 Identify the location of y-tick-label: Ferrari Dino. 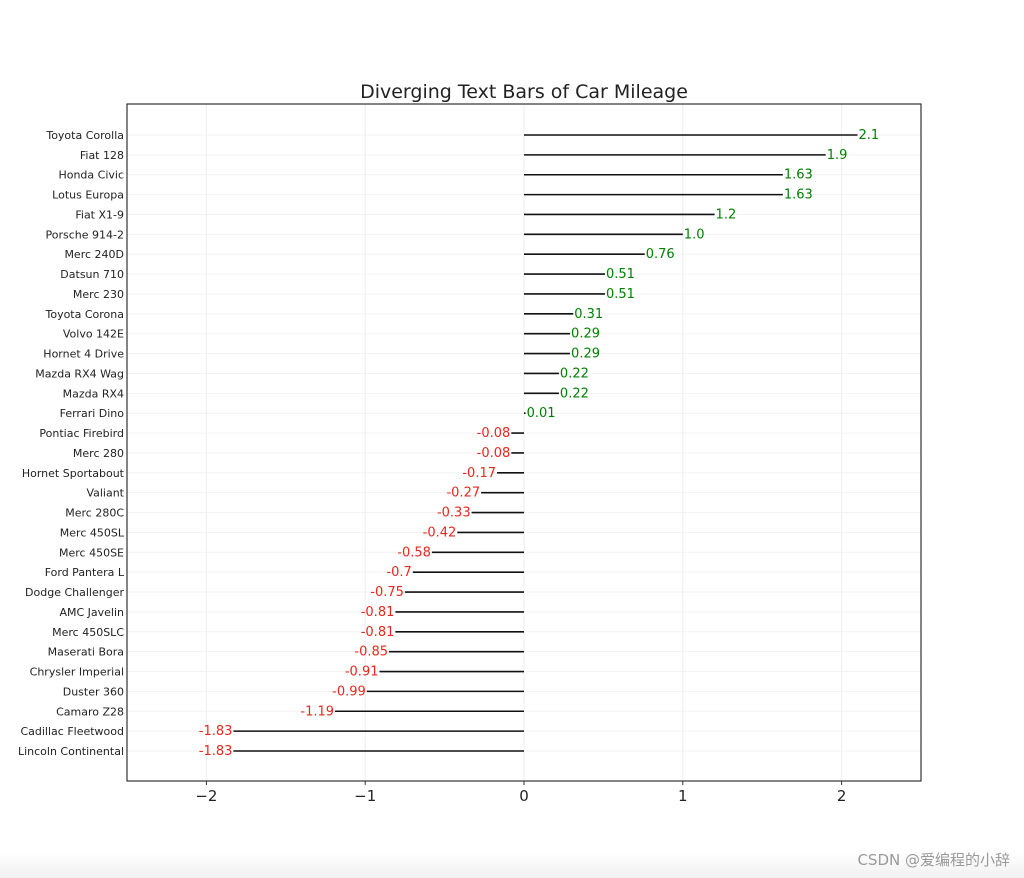
(92, 413).